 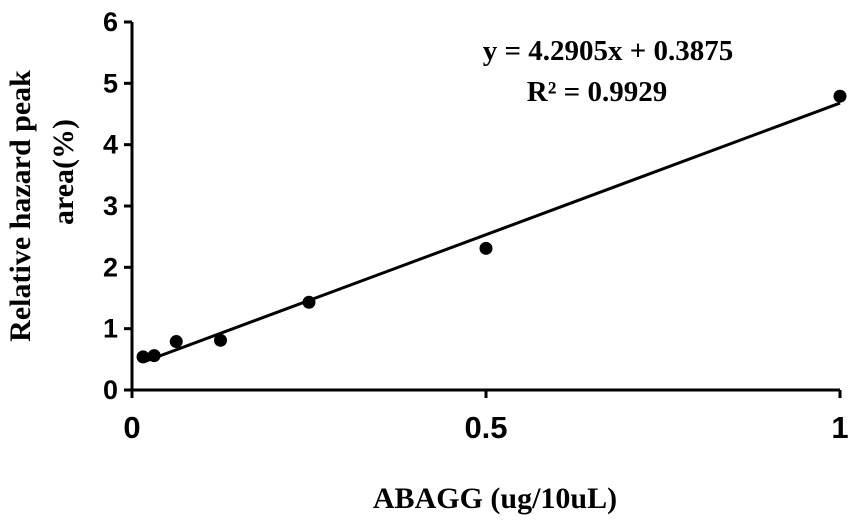 I want to click on x-axis-ticks: 0 0.5 1, so click(x=486, y=417).